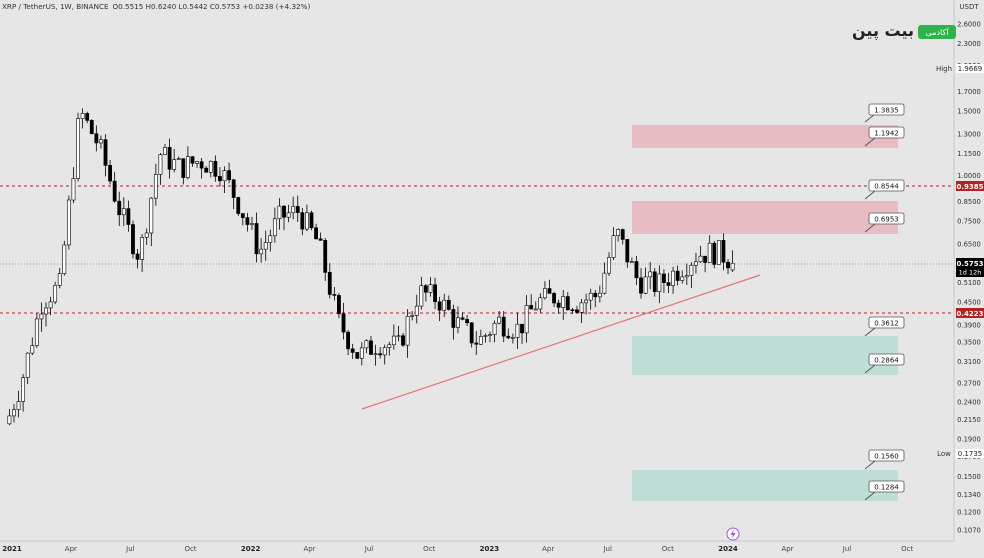  I want to click on callout-1: 1.3835, so click(884, 113).